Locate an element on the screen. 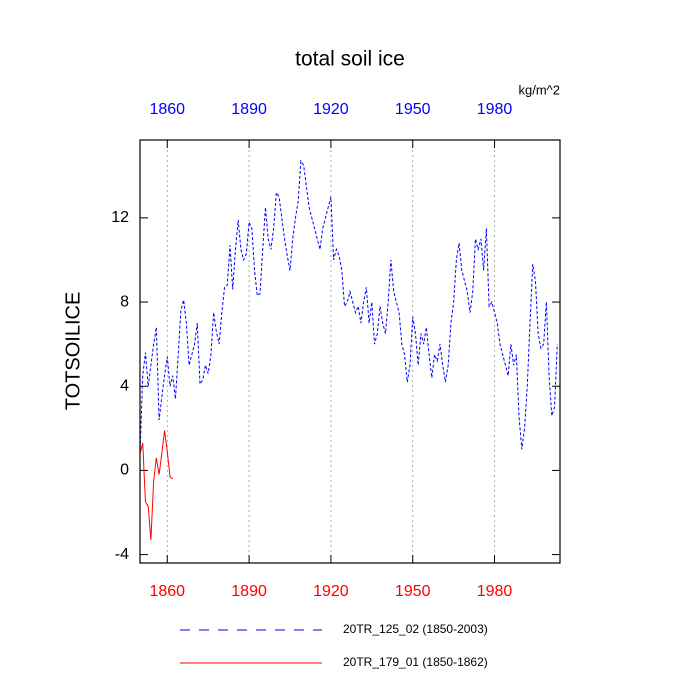 The width and height of the screenshot is (700, 700). legend-label: 20TR_125_02 (1850-2003) is located at coordinates (415, 629).